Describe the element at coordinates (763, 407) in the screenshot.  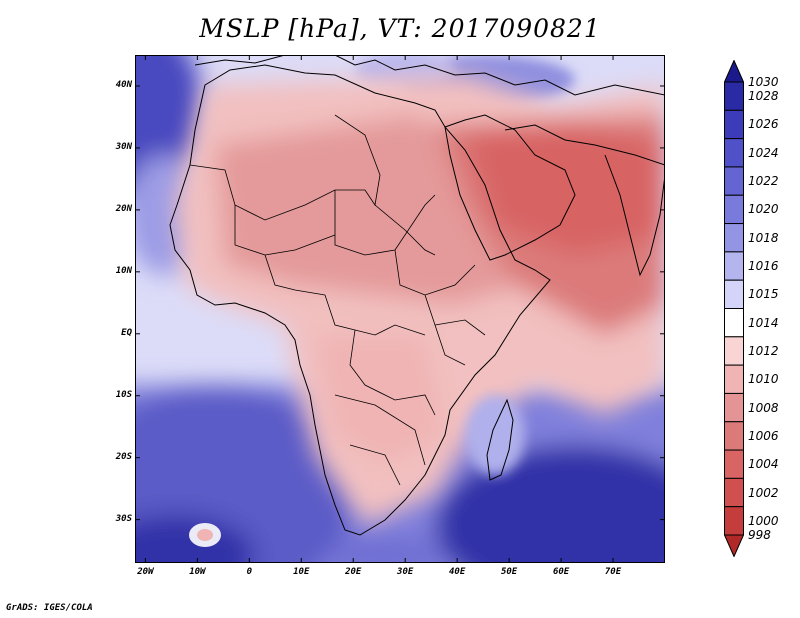
I see `colorbar-label: 1008` at that location.